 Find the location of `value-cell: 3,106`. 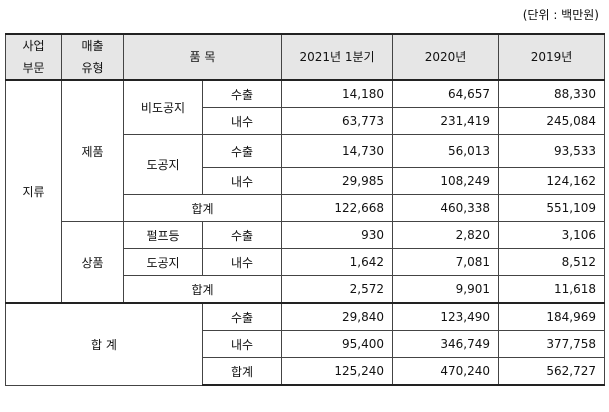

value-cell: 3,106 is located at coordinates (551, 235).